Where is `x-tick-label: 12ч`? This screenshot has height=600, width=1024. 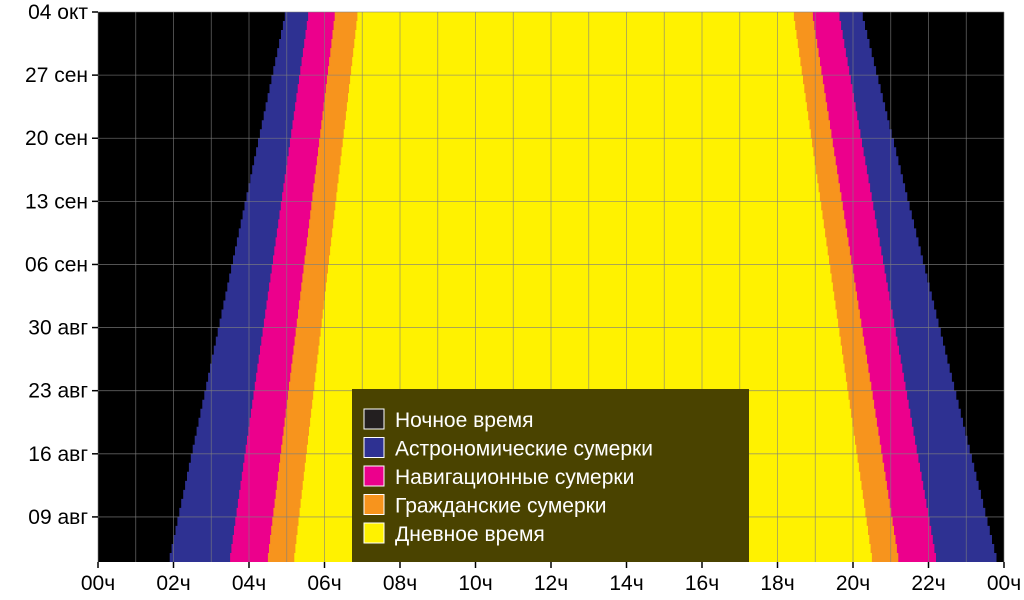 x-tick-label: 12ч is located at coordinates (551, 583).